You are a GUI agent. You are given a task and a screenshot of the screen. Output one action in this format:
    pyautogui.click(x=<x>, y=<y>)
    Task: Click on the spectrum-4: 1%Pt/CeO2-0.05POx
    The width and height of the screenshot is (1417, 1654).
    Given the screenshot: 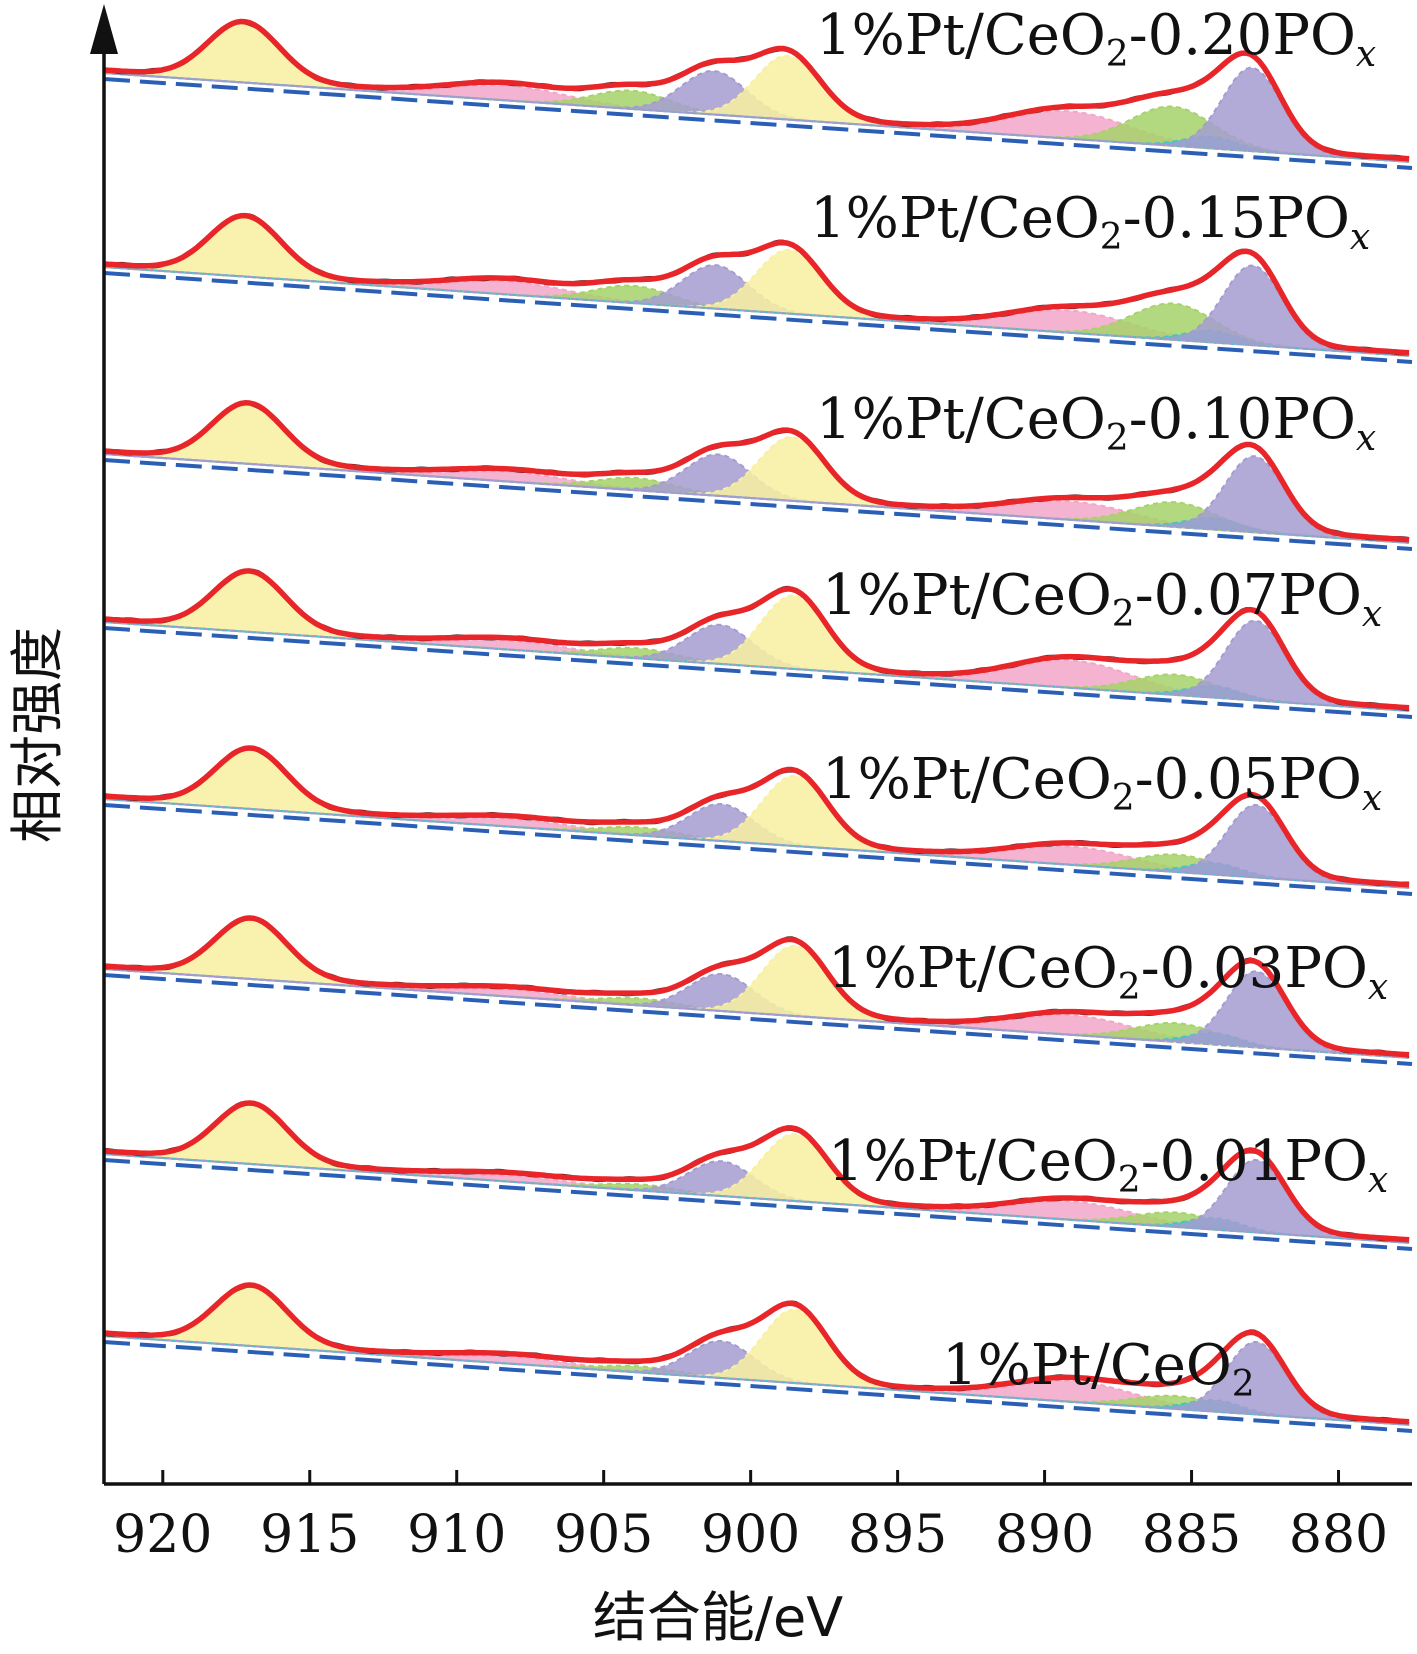 What is the action you would take?
    pyautogui.click(x=758, y=821)
    